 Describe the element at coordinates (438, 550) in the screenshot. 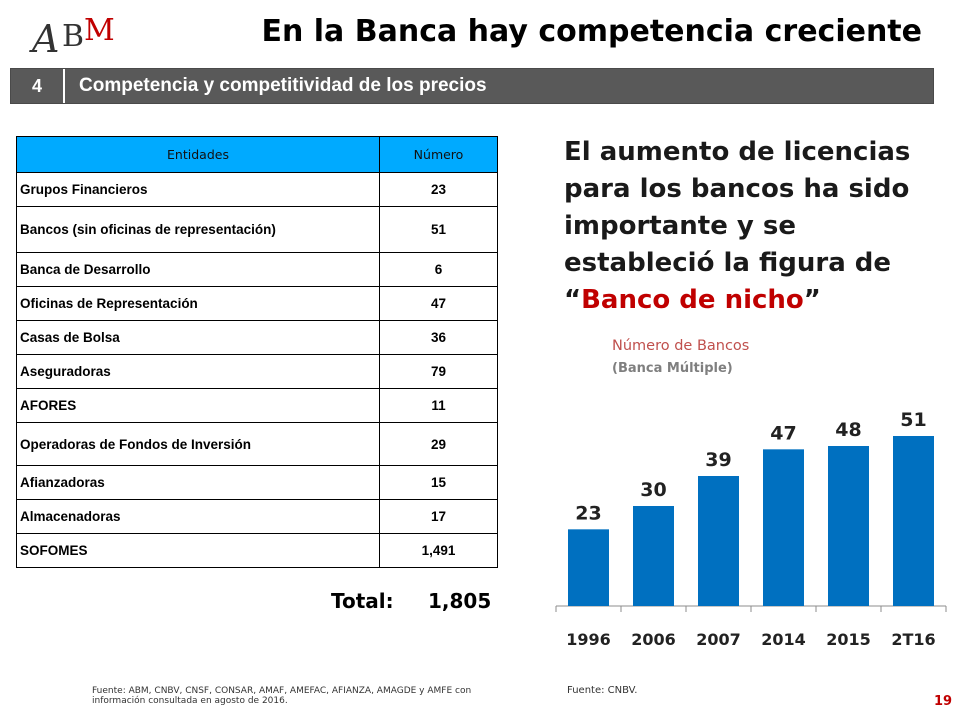

I see `number-cell: 1,491` at that location.